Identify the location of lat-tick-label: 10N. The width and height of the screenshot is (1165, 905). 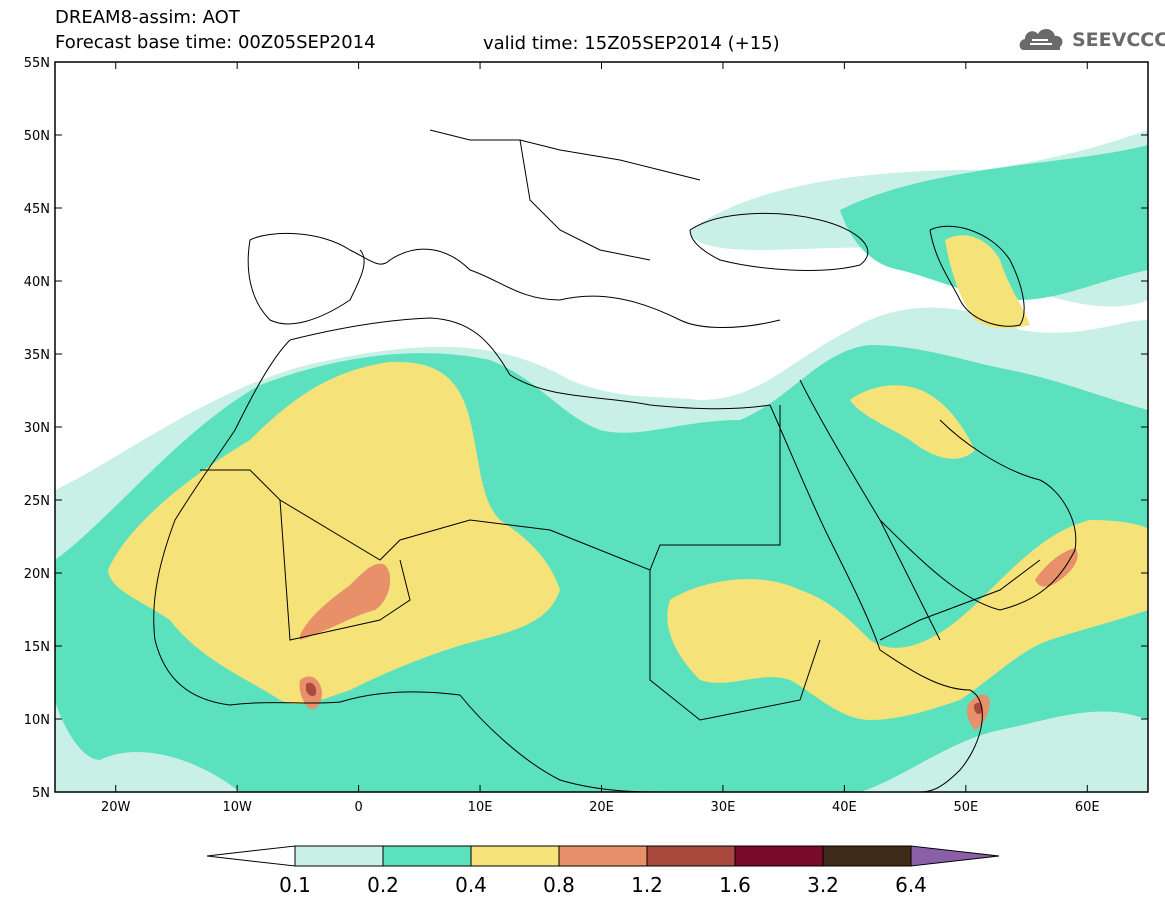
(37, 720).